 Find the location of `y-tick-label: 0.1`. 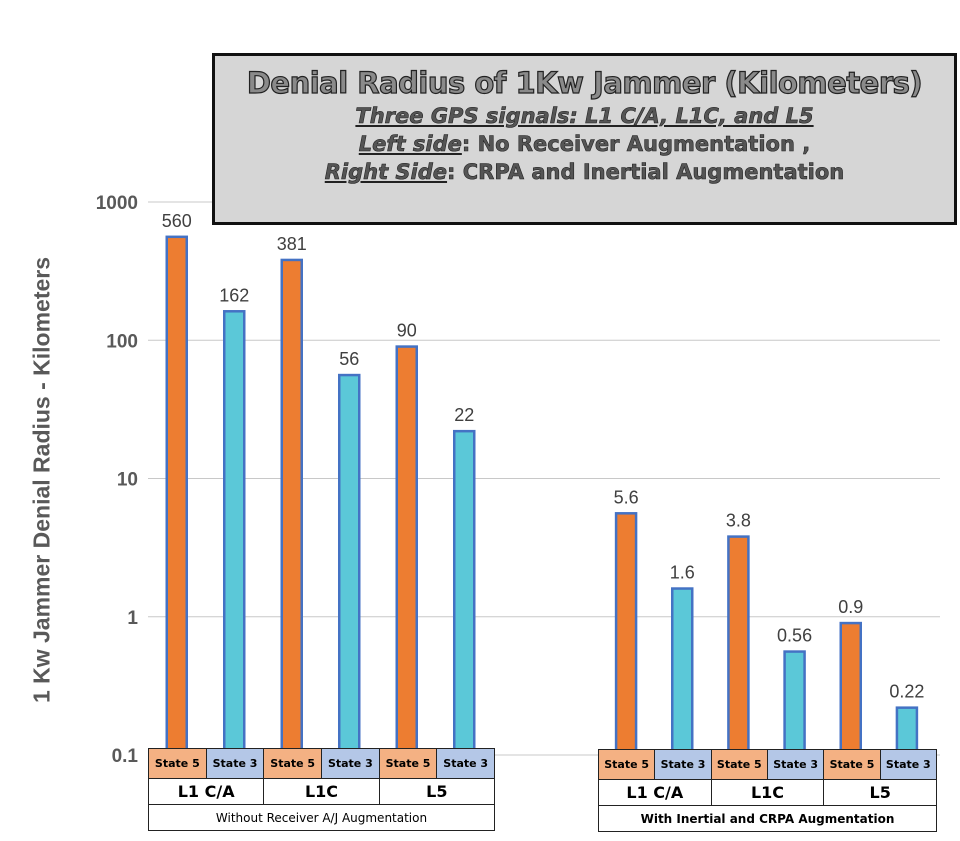

y-tick-label: 0.1 is located at coordinates (125, 756).